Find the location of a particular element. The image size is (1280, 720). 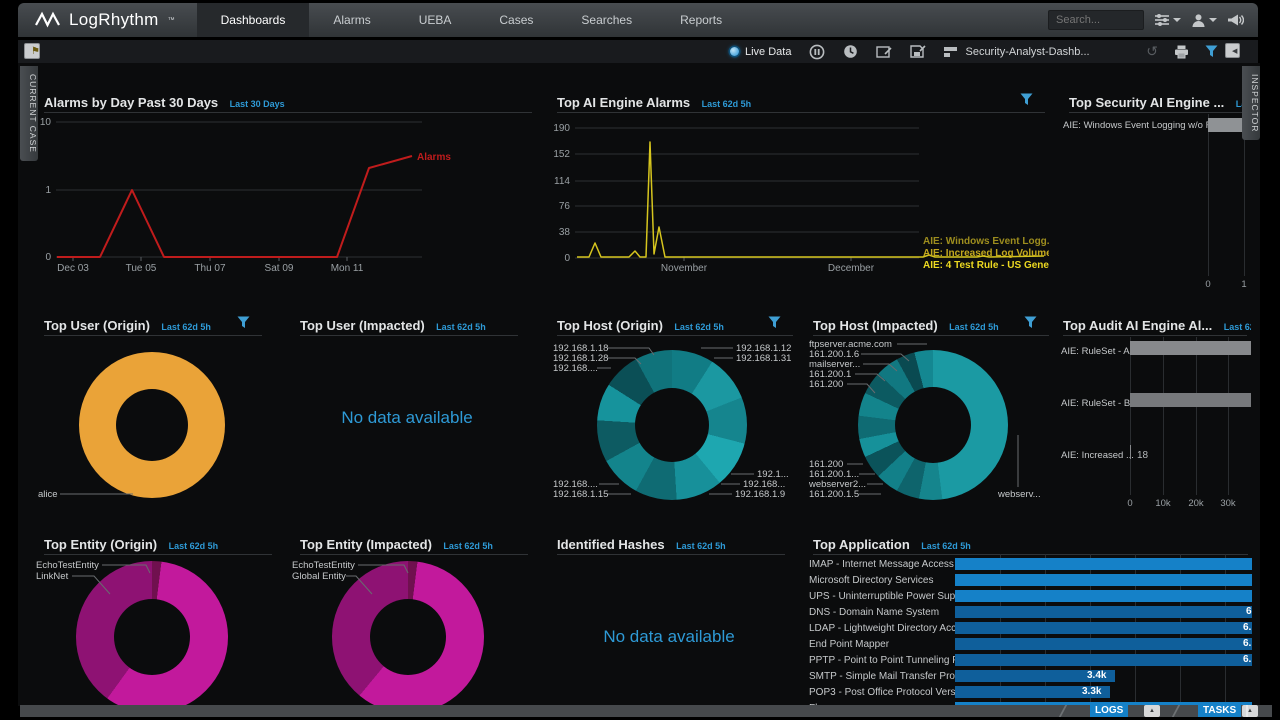

widget-header: Top User (Impacted) Last 62d 5h is located at coordinates (409, 326).